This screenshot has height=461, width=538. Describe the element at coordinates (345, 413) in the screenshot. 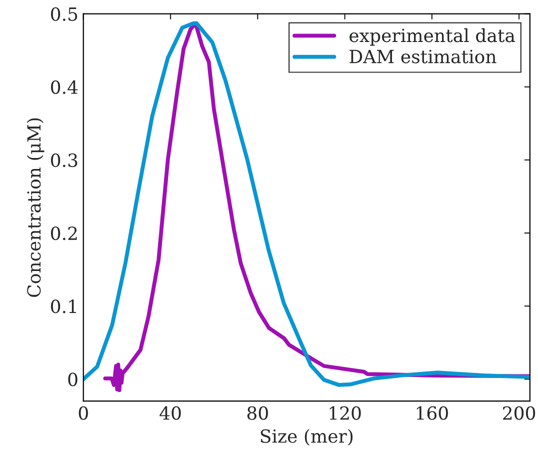

I see `x-tick-label: 120` at that location.